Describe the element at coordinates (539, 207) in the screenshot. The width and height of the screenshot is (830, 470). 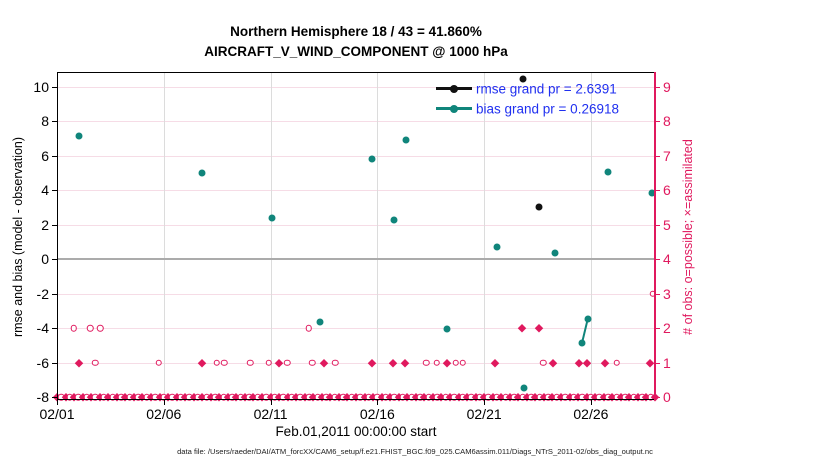
I see `rmse-point` at that location.